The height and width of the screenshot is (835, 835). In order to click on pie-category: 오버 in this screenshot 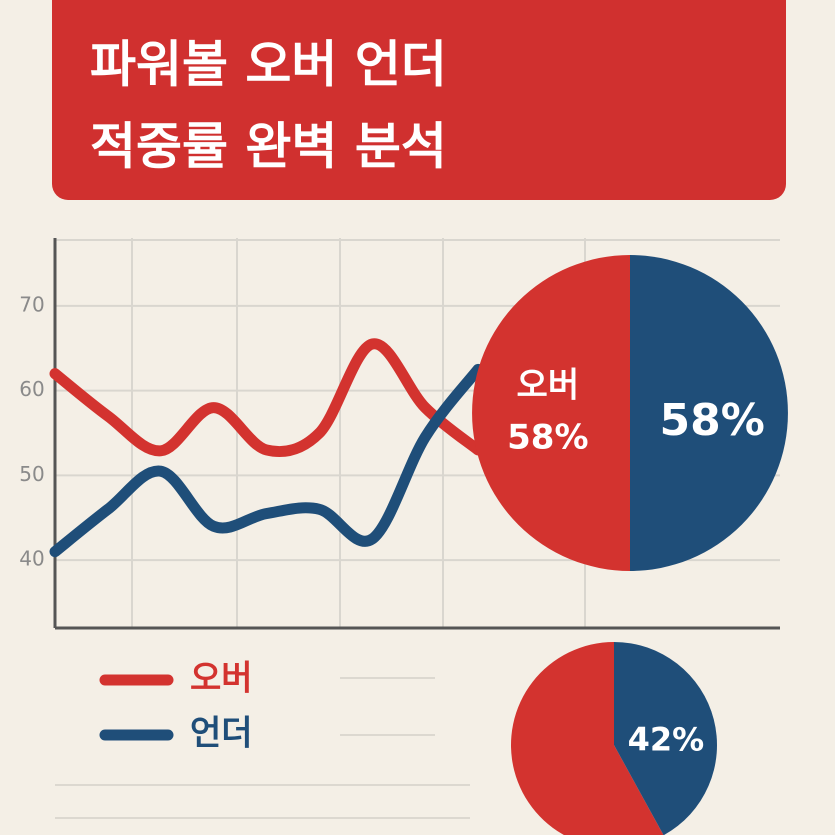, I will do `click(548, 386)`.